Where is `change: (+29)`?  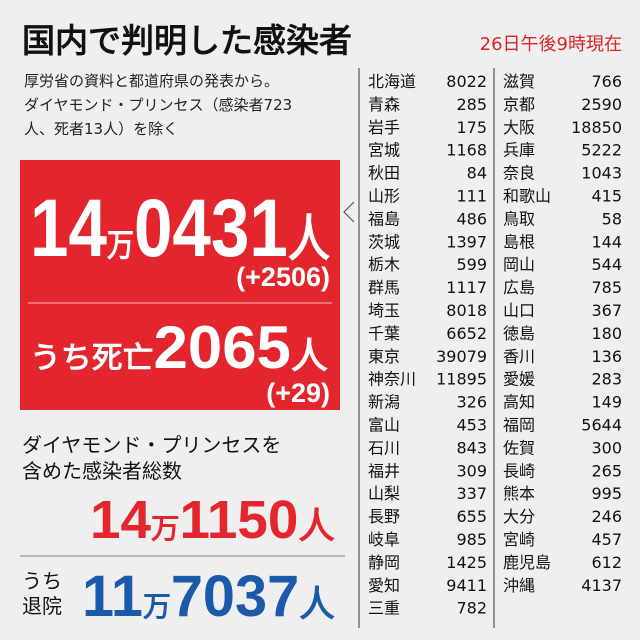
change: (+29) is located at coordinates (298, 393).